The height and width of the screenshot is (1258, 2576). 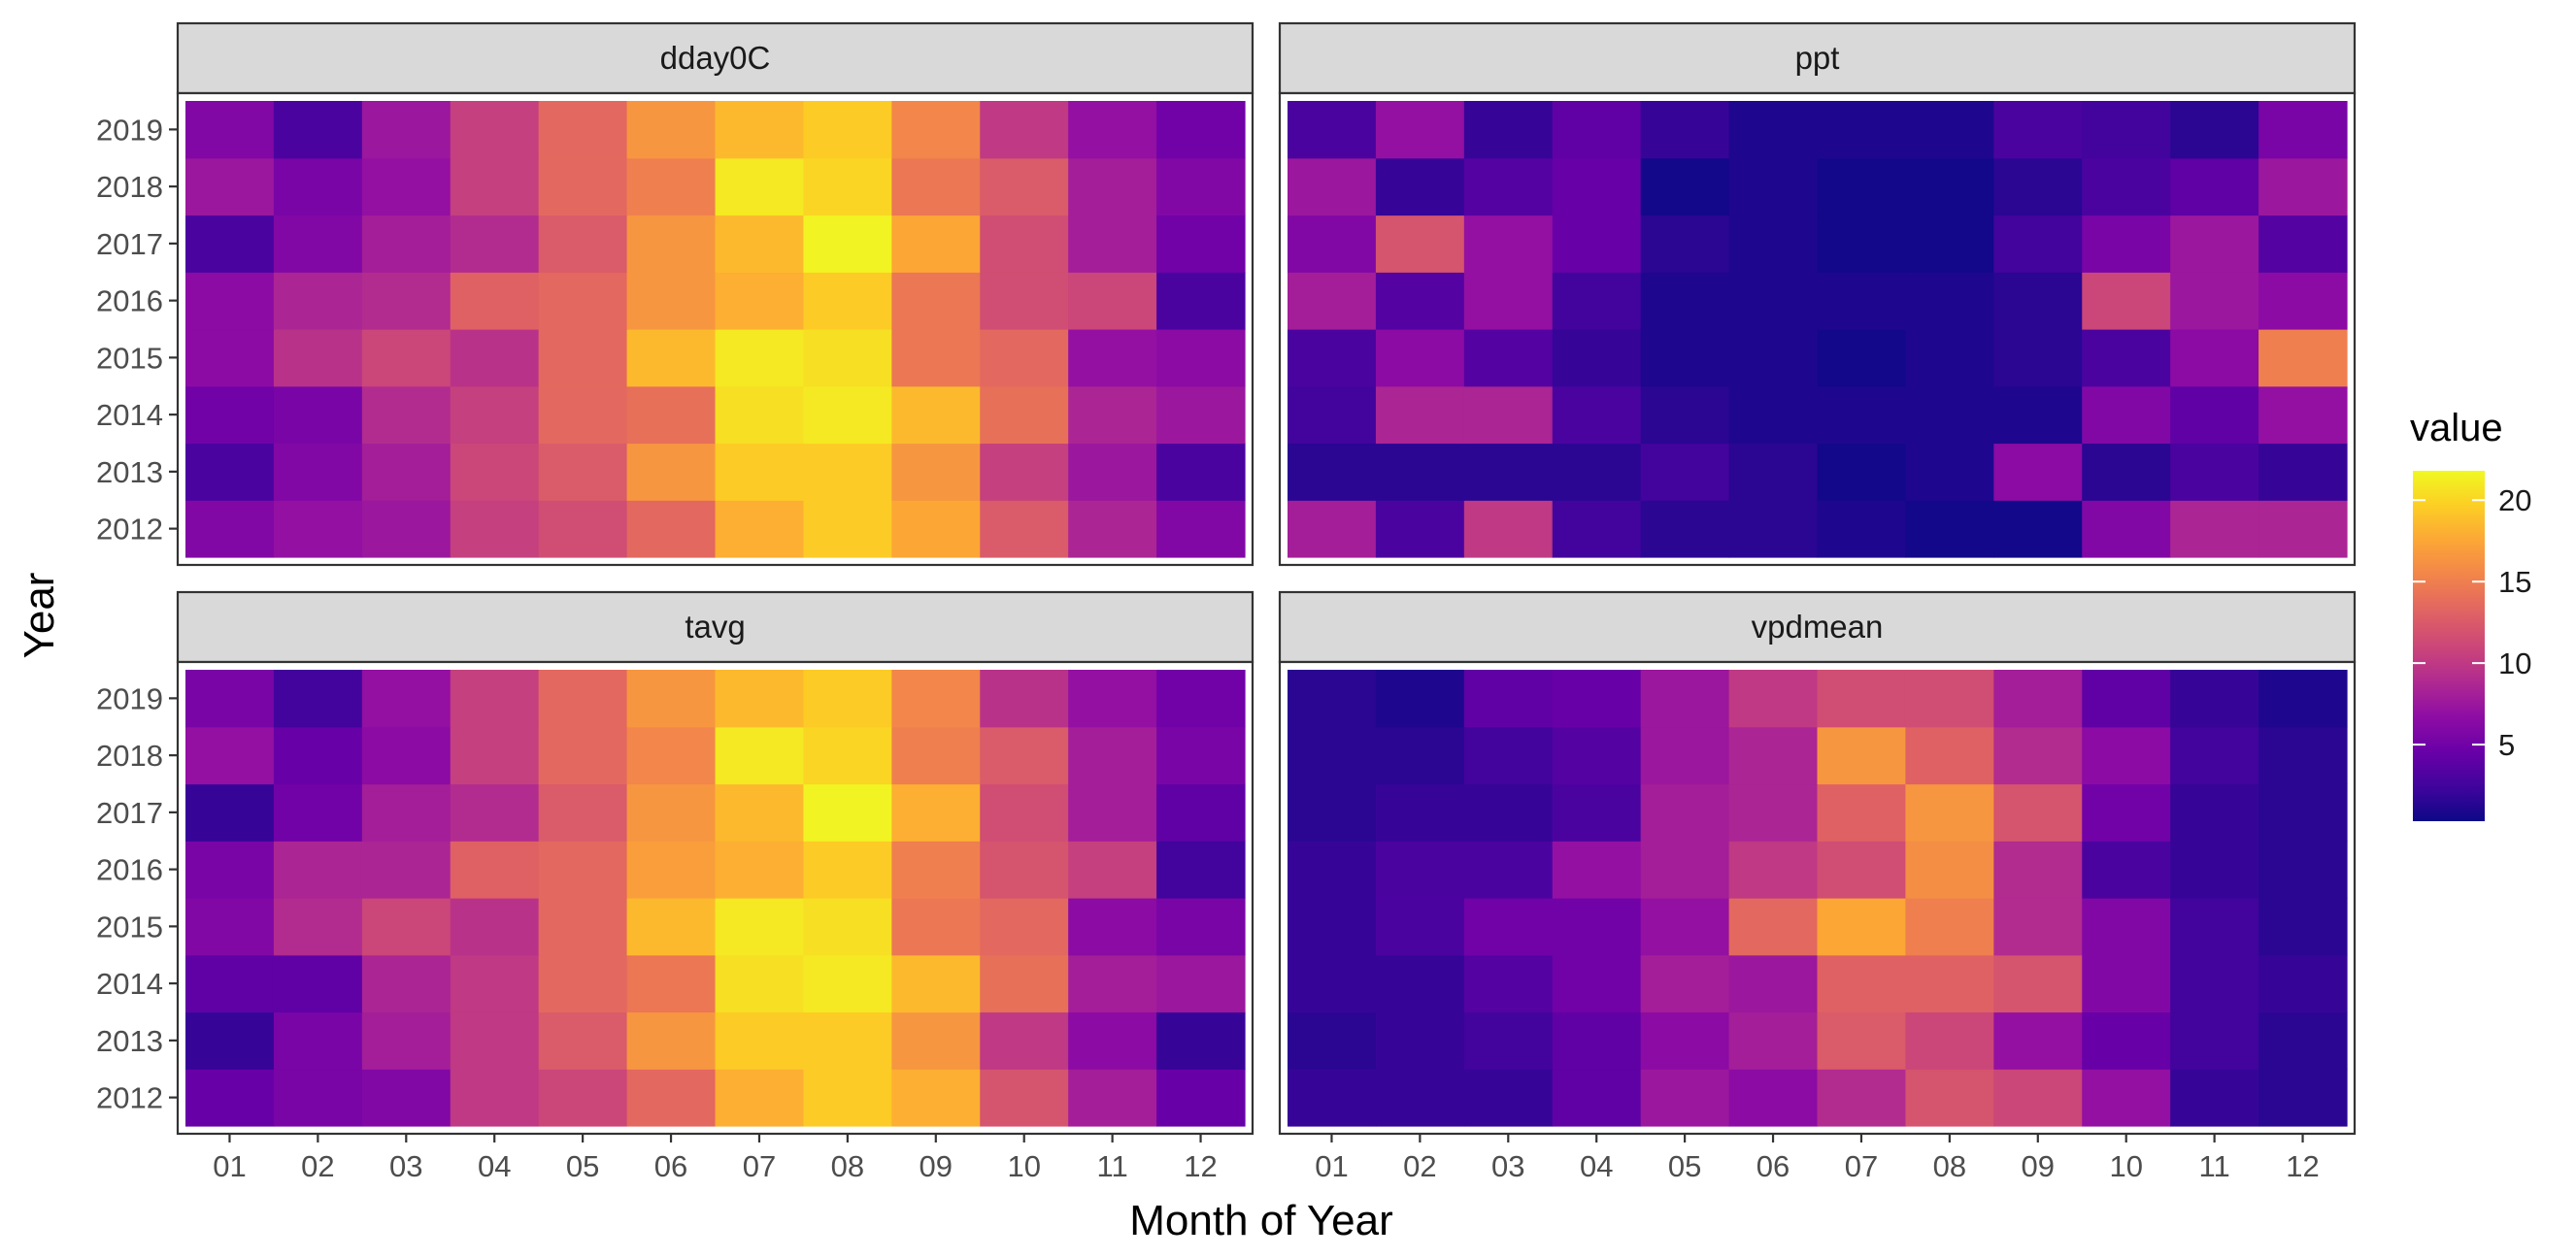 What do you see at coordinates (2507, 745) in the screenshot?
I see `colorbar-tick-label: 5` at bounding box center [2507, 745].